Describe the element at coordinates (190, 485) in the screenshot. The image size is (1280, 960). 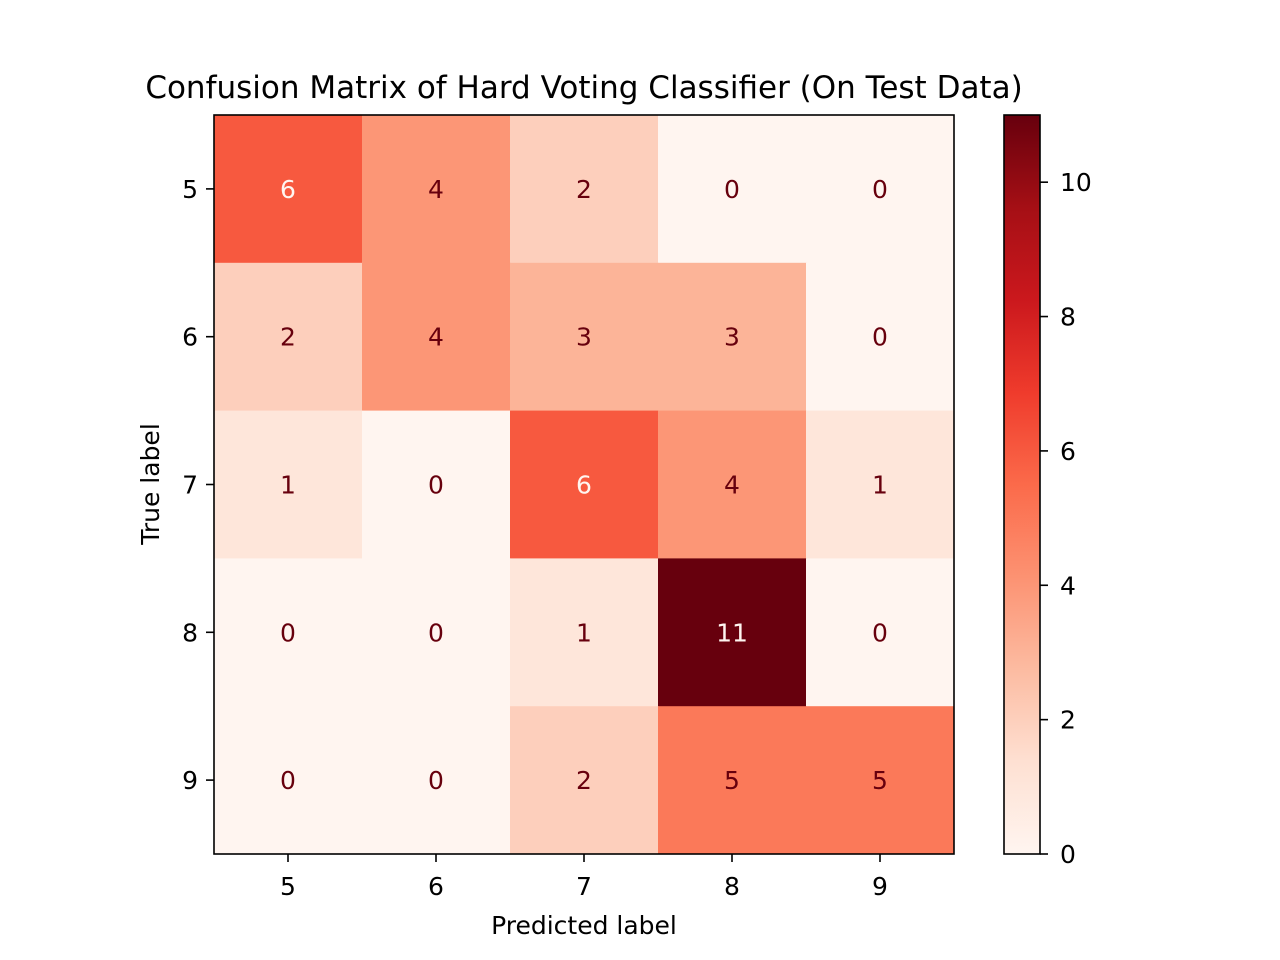
I see `y-tick-label: 7` at that location.